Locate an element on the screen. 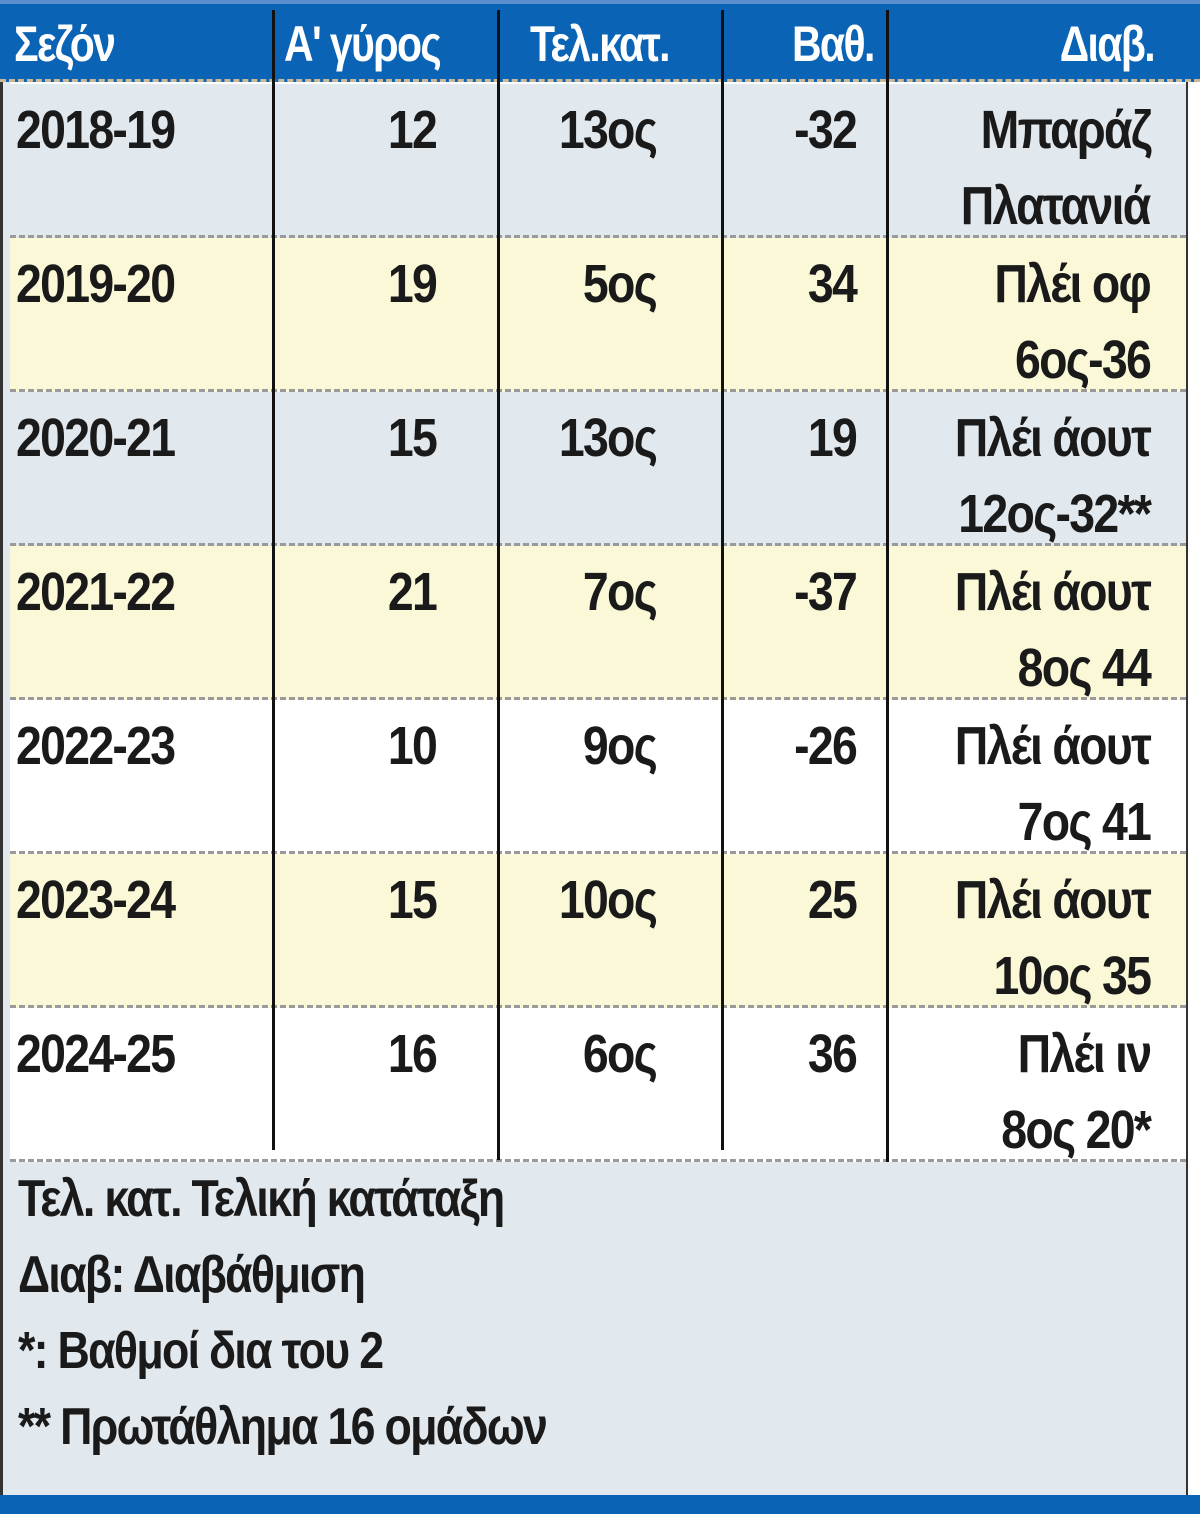 The image size is (1200, 1514). points-cell: 19 is located at coordinates (832, 438).